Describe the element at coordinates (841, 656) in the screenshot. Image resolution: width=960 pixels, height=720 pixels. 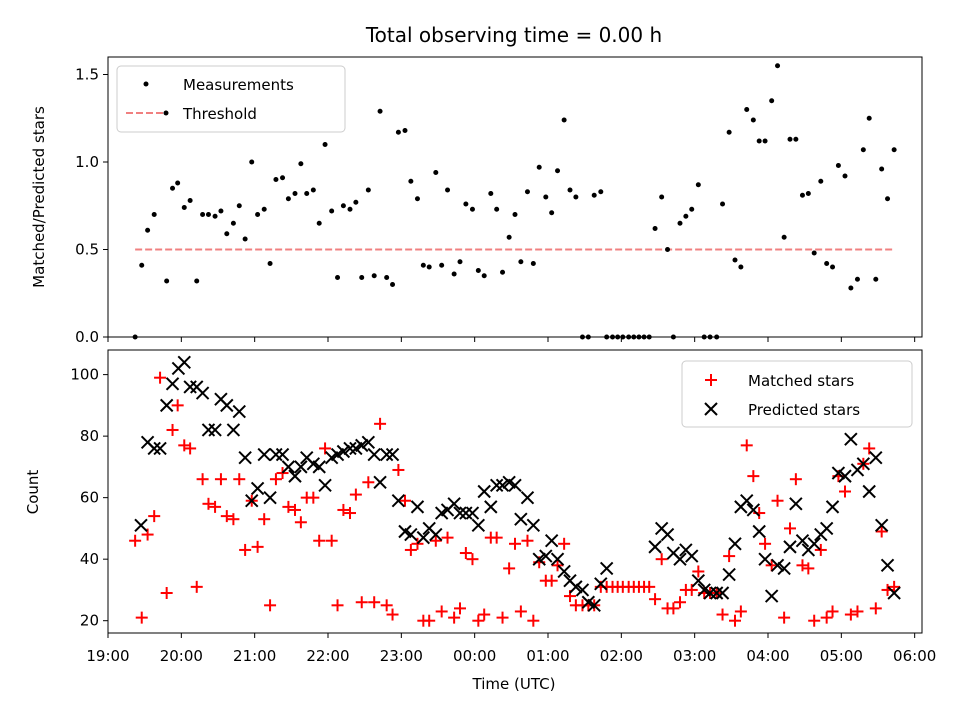
I see `x-tick-label: 05:00` at that location.